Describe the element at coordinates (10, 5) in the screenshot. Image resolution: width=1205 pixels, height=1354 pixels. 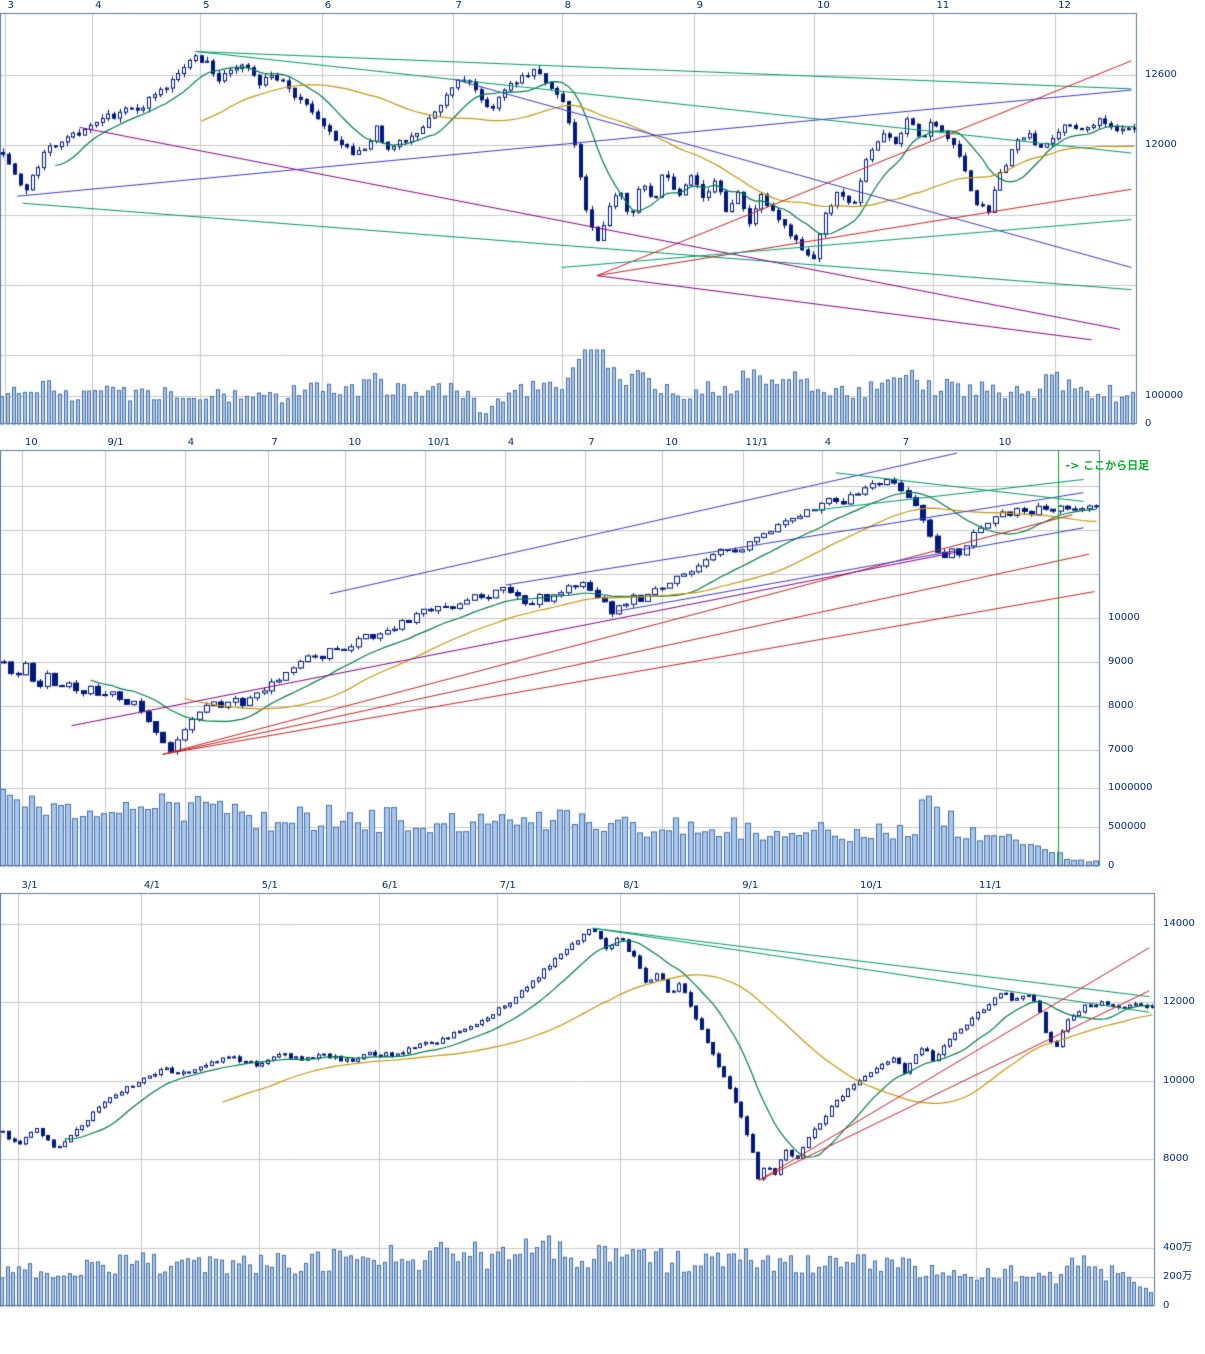
I see `x-tick-label: 3` at that location.